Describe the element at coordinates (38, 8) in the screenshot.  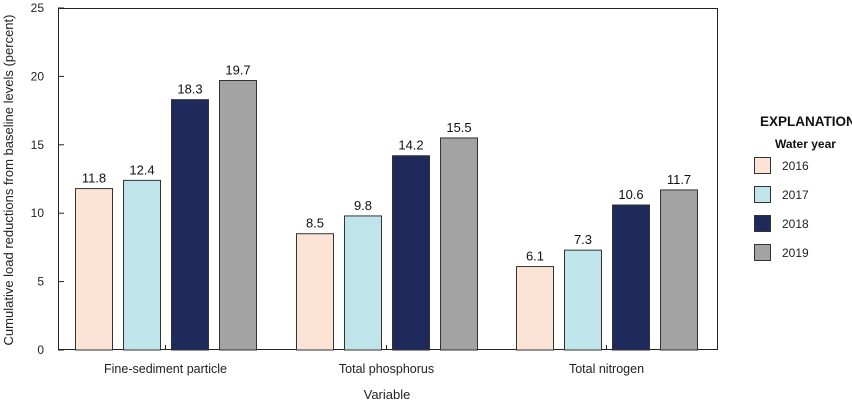
I see `y-tick-label: 25` at that location.